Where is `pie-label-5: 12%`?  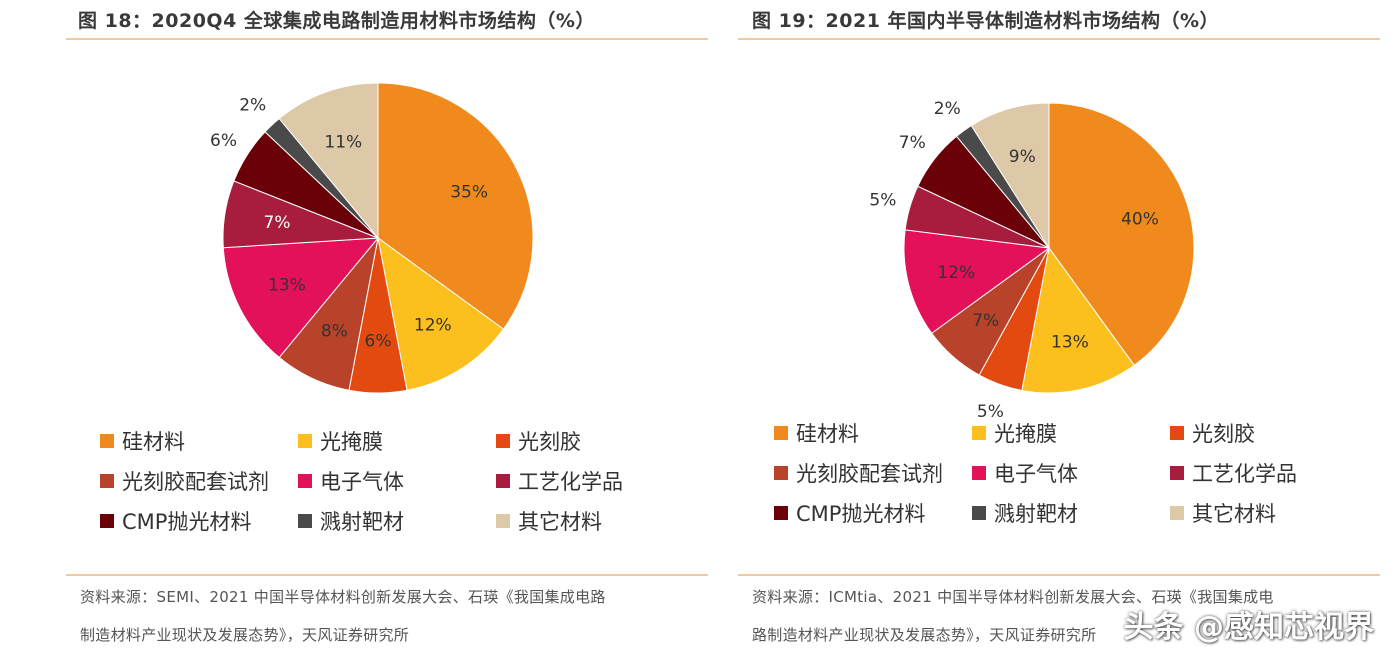
pie-label-5: 12% is located at coordinates (956, 273).